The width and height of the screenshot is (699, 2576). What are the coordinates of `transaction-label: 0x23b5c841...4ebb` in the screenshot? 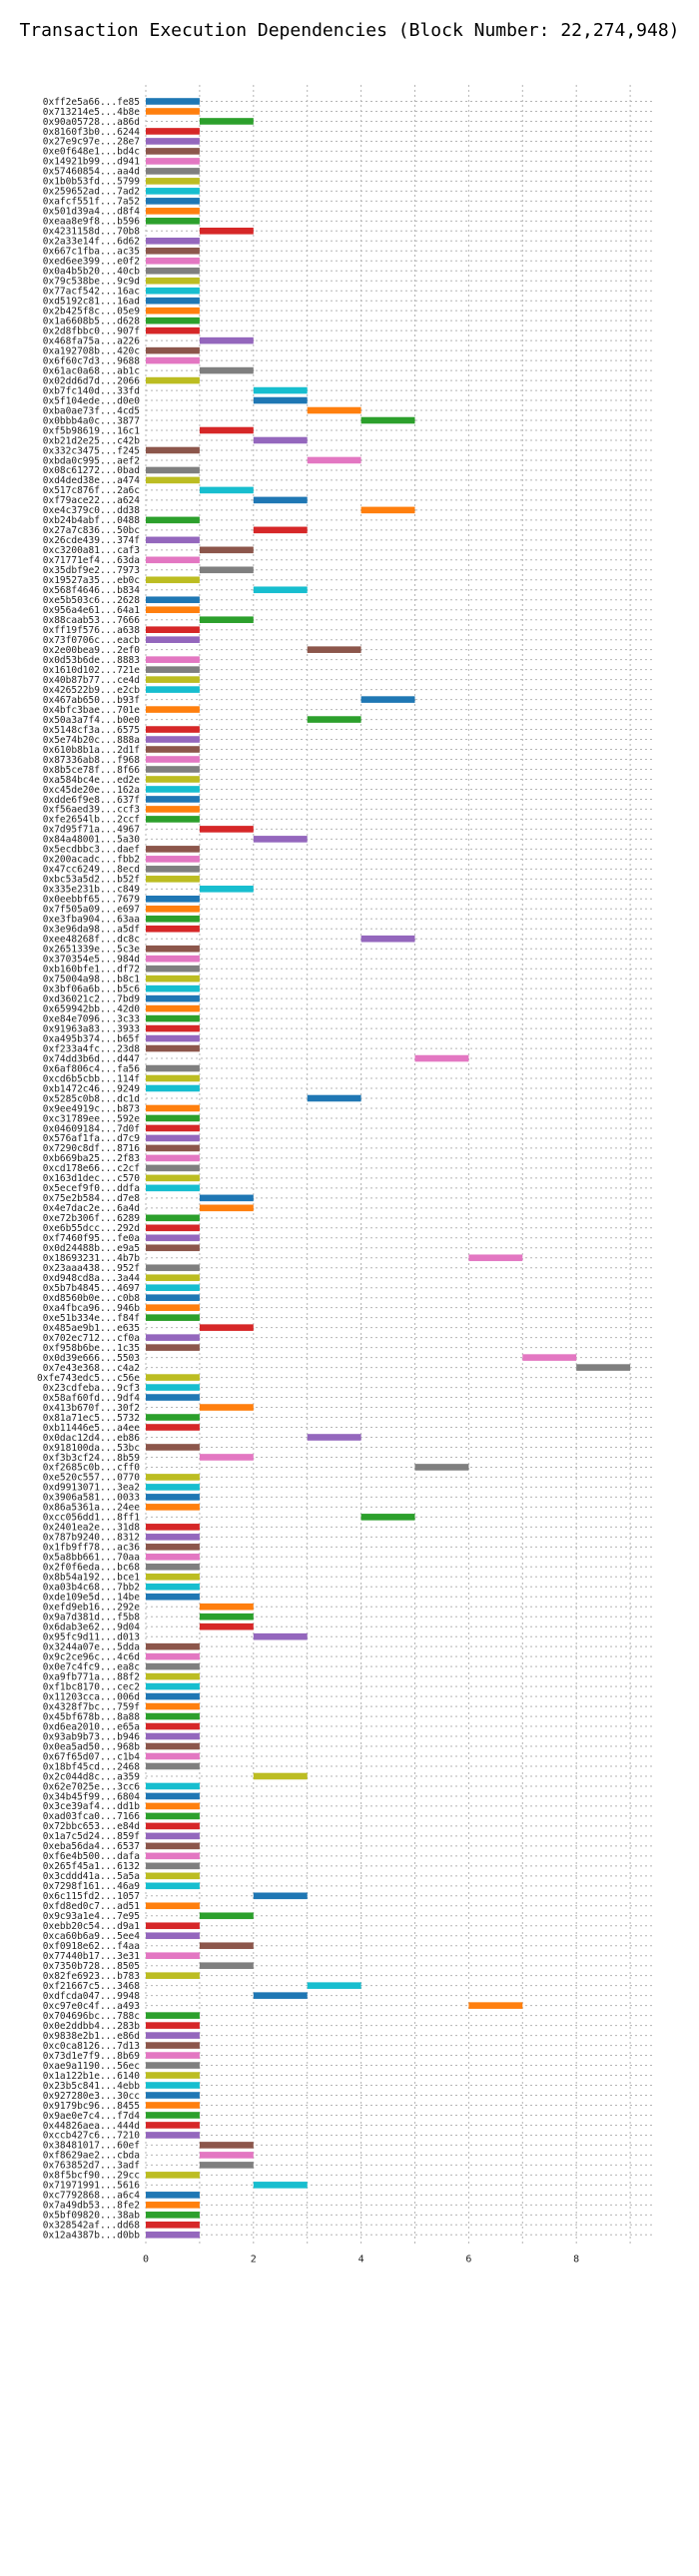 It's located at (92, 2086).